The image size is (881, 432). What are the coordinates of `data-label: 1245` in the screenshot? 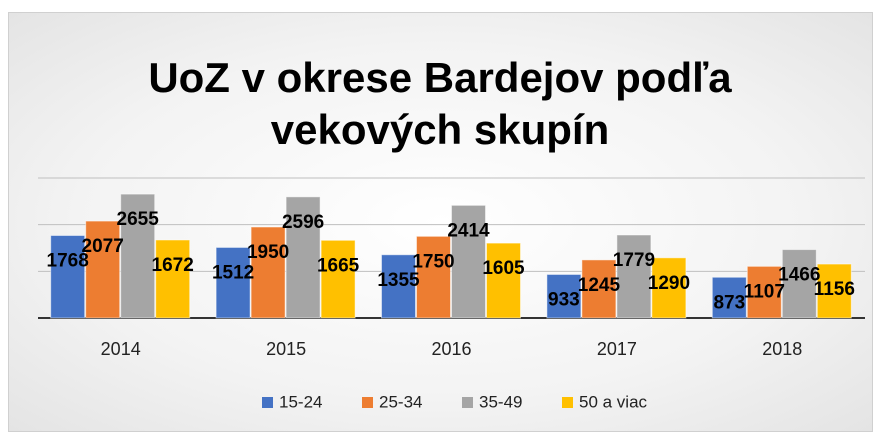 It's located at (599, 285).